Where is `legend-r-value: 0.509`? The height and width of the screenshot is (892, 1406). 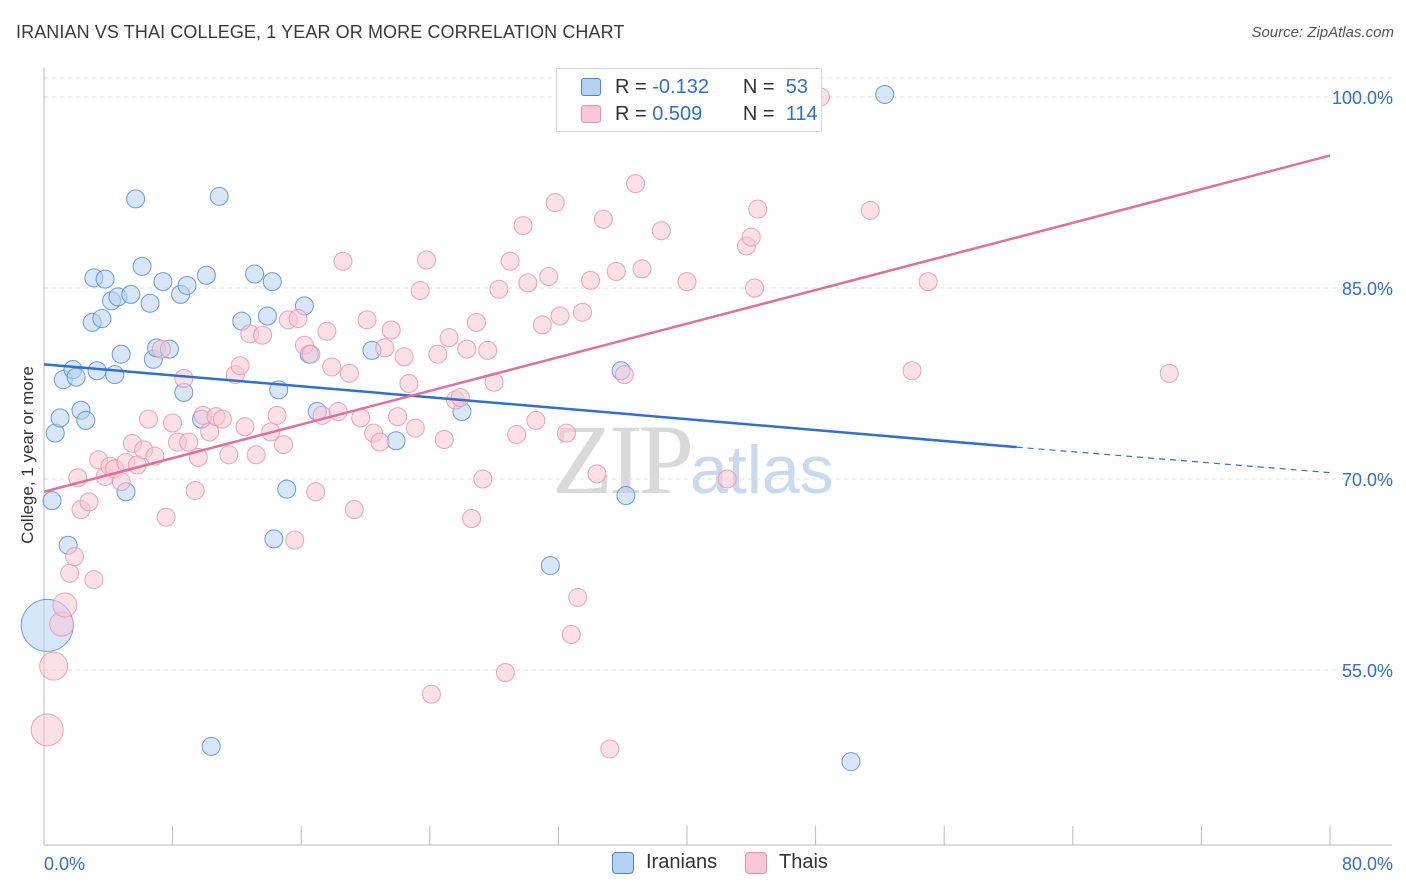
legend-r-value: 0.509 is located at coordinates (677, 113).